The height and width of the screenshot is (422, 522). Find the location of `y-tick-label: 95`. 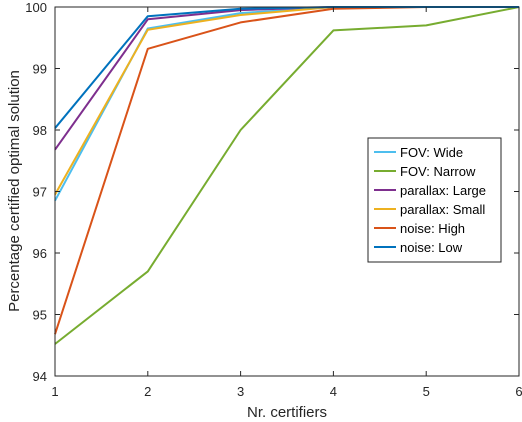

y-tick-label: 95 is located at coordinates (40, 315).